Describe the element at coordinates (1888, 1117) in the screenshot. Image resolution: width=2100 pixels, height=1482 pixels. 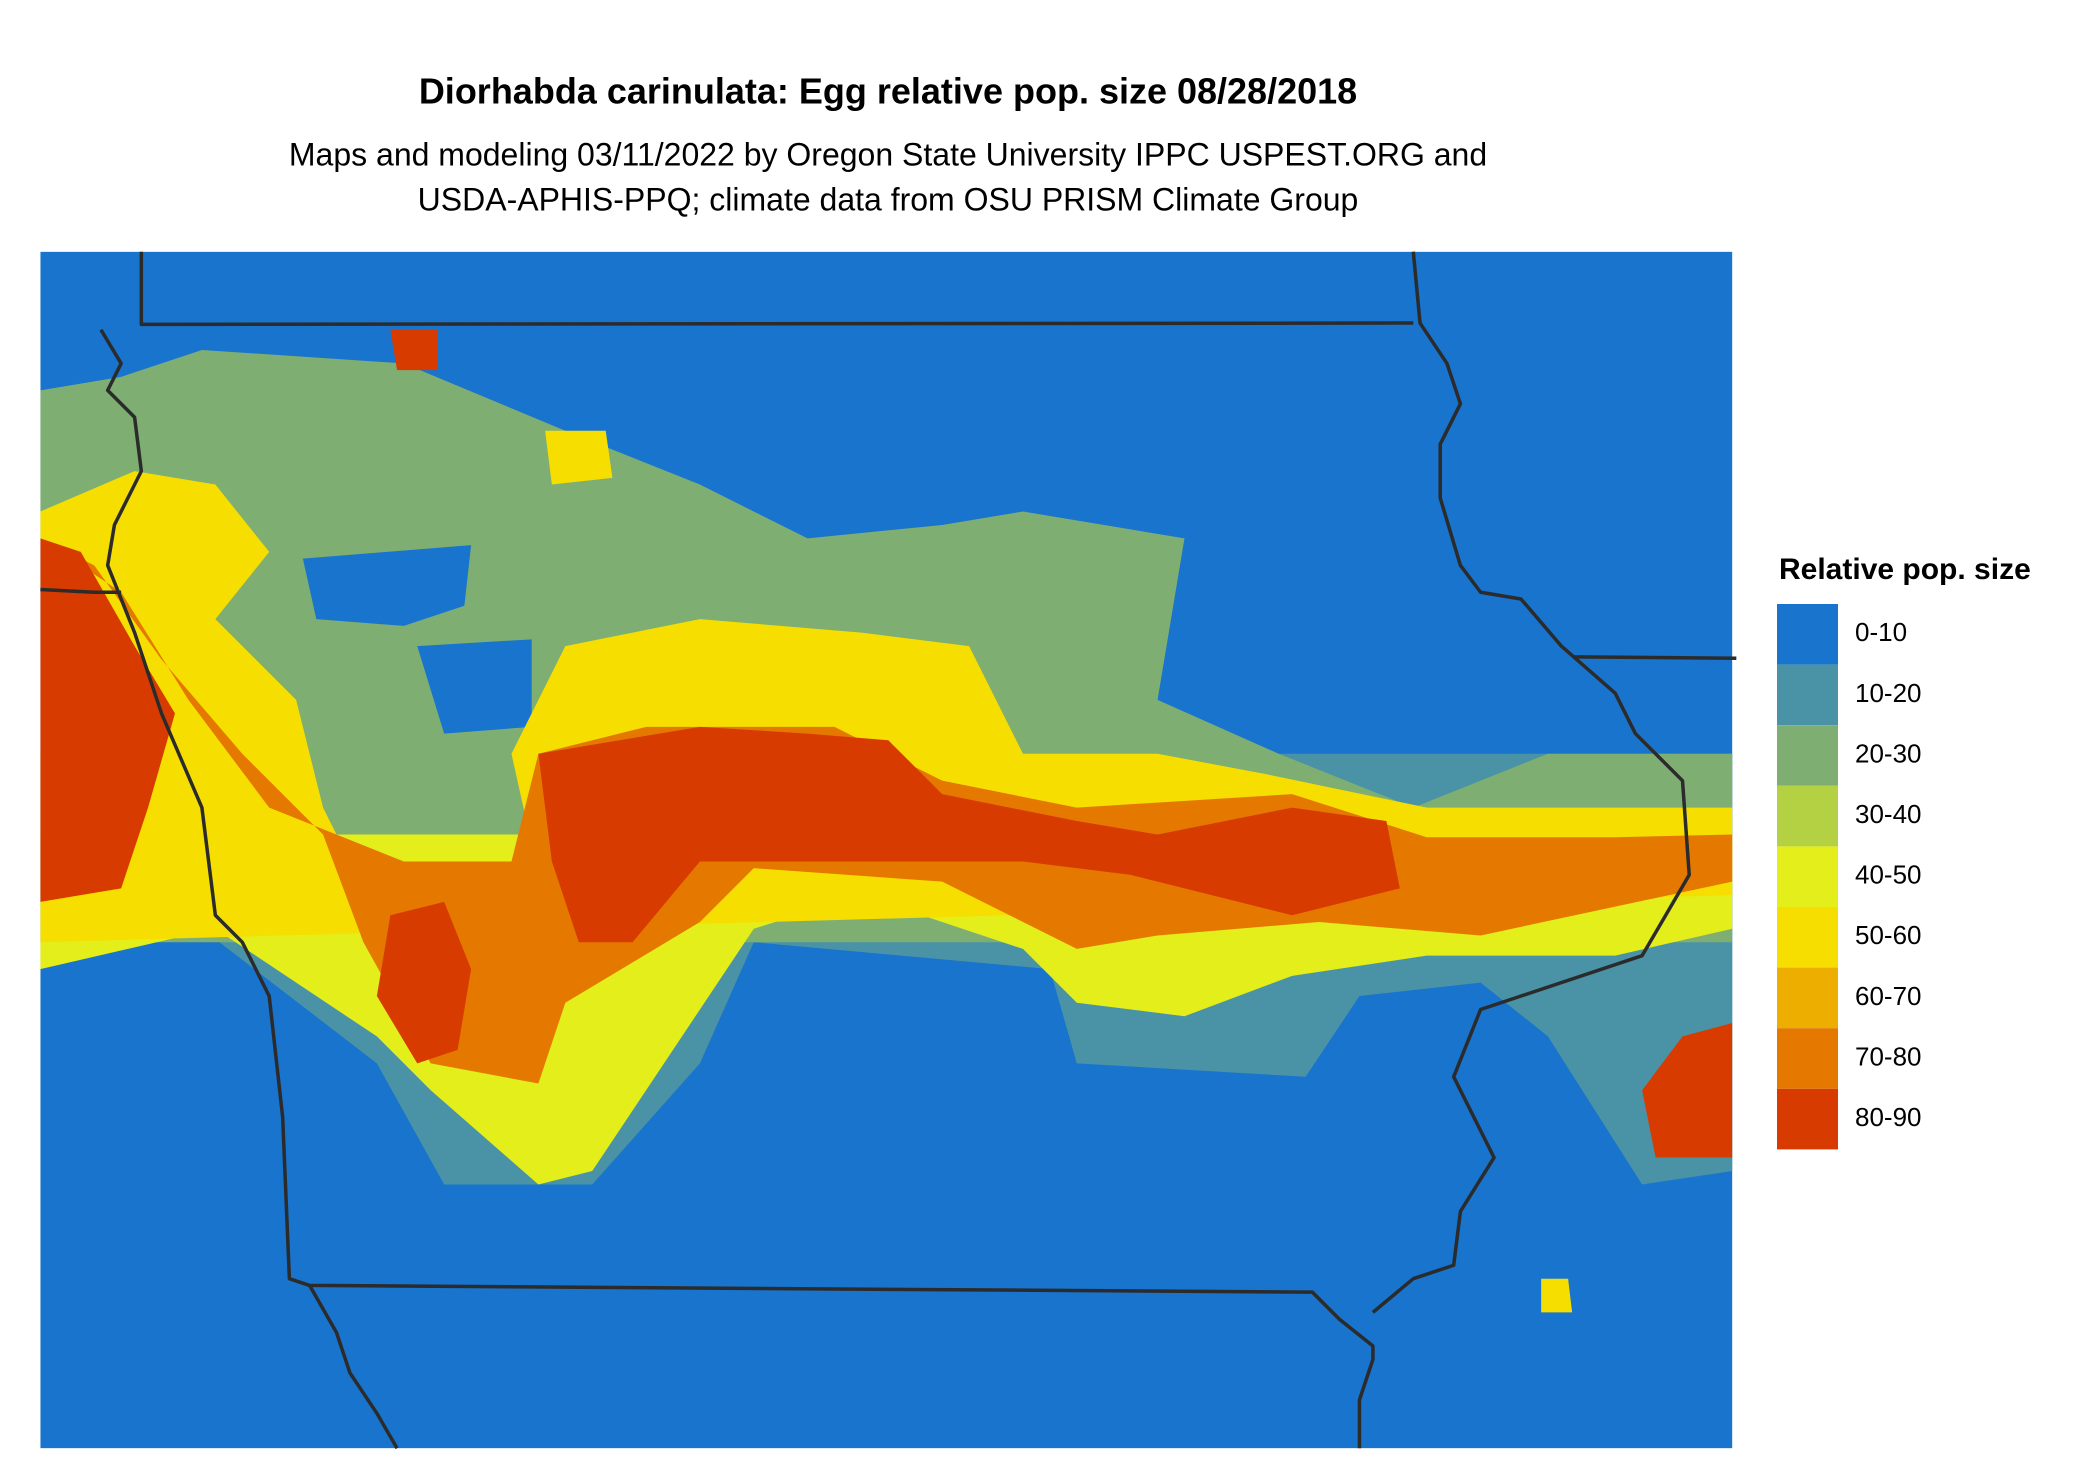
I see `legend-label: 80-90` at that location.